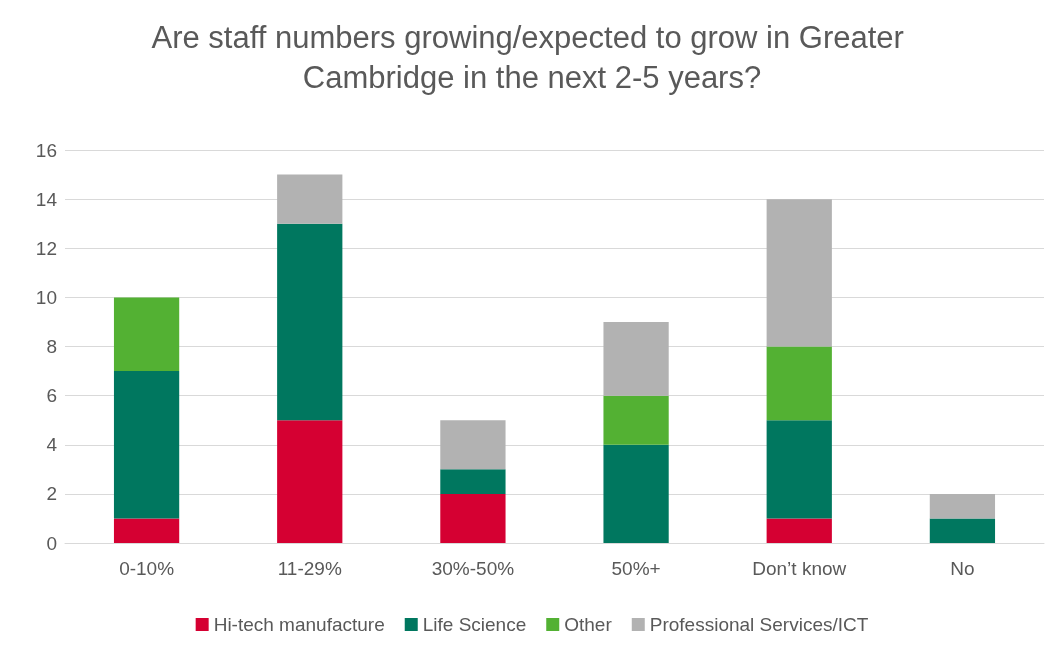 The height and width of the screenshot is (653, 1064). I want to click on x-tick-label: No, so click(962, 568).